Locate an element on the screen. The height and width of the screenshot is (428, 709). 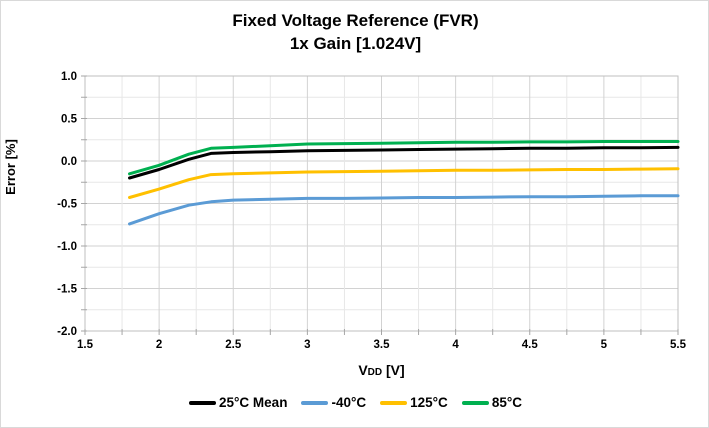
legend-label: 125°C is located at coordinates (429, 402).